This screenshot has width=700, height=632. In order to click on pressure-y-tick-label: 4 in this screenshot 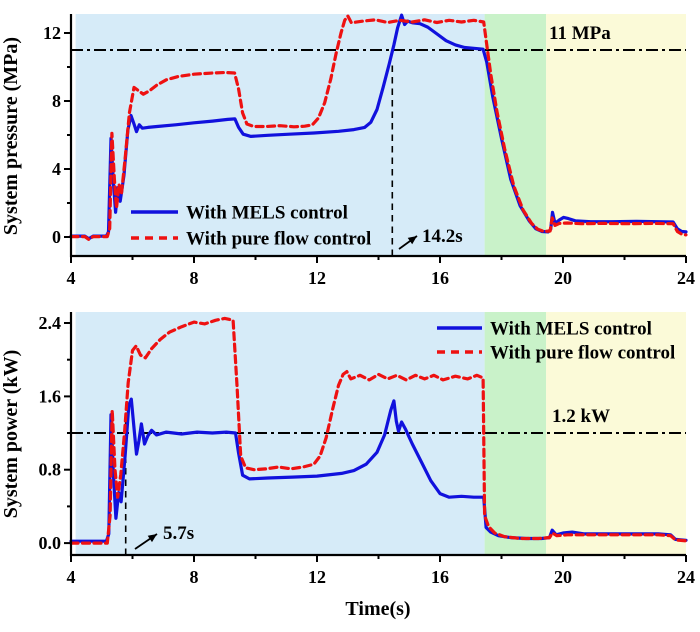, I will do `click(56, 169)`.